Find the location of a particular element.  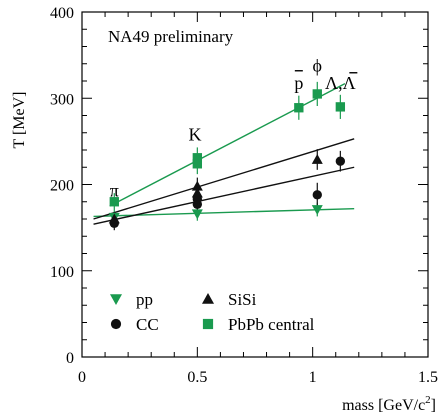

legend-label: CC is located at coordinates (147, 324).